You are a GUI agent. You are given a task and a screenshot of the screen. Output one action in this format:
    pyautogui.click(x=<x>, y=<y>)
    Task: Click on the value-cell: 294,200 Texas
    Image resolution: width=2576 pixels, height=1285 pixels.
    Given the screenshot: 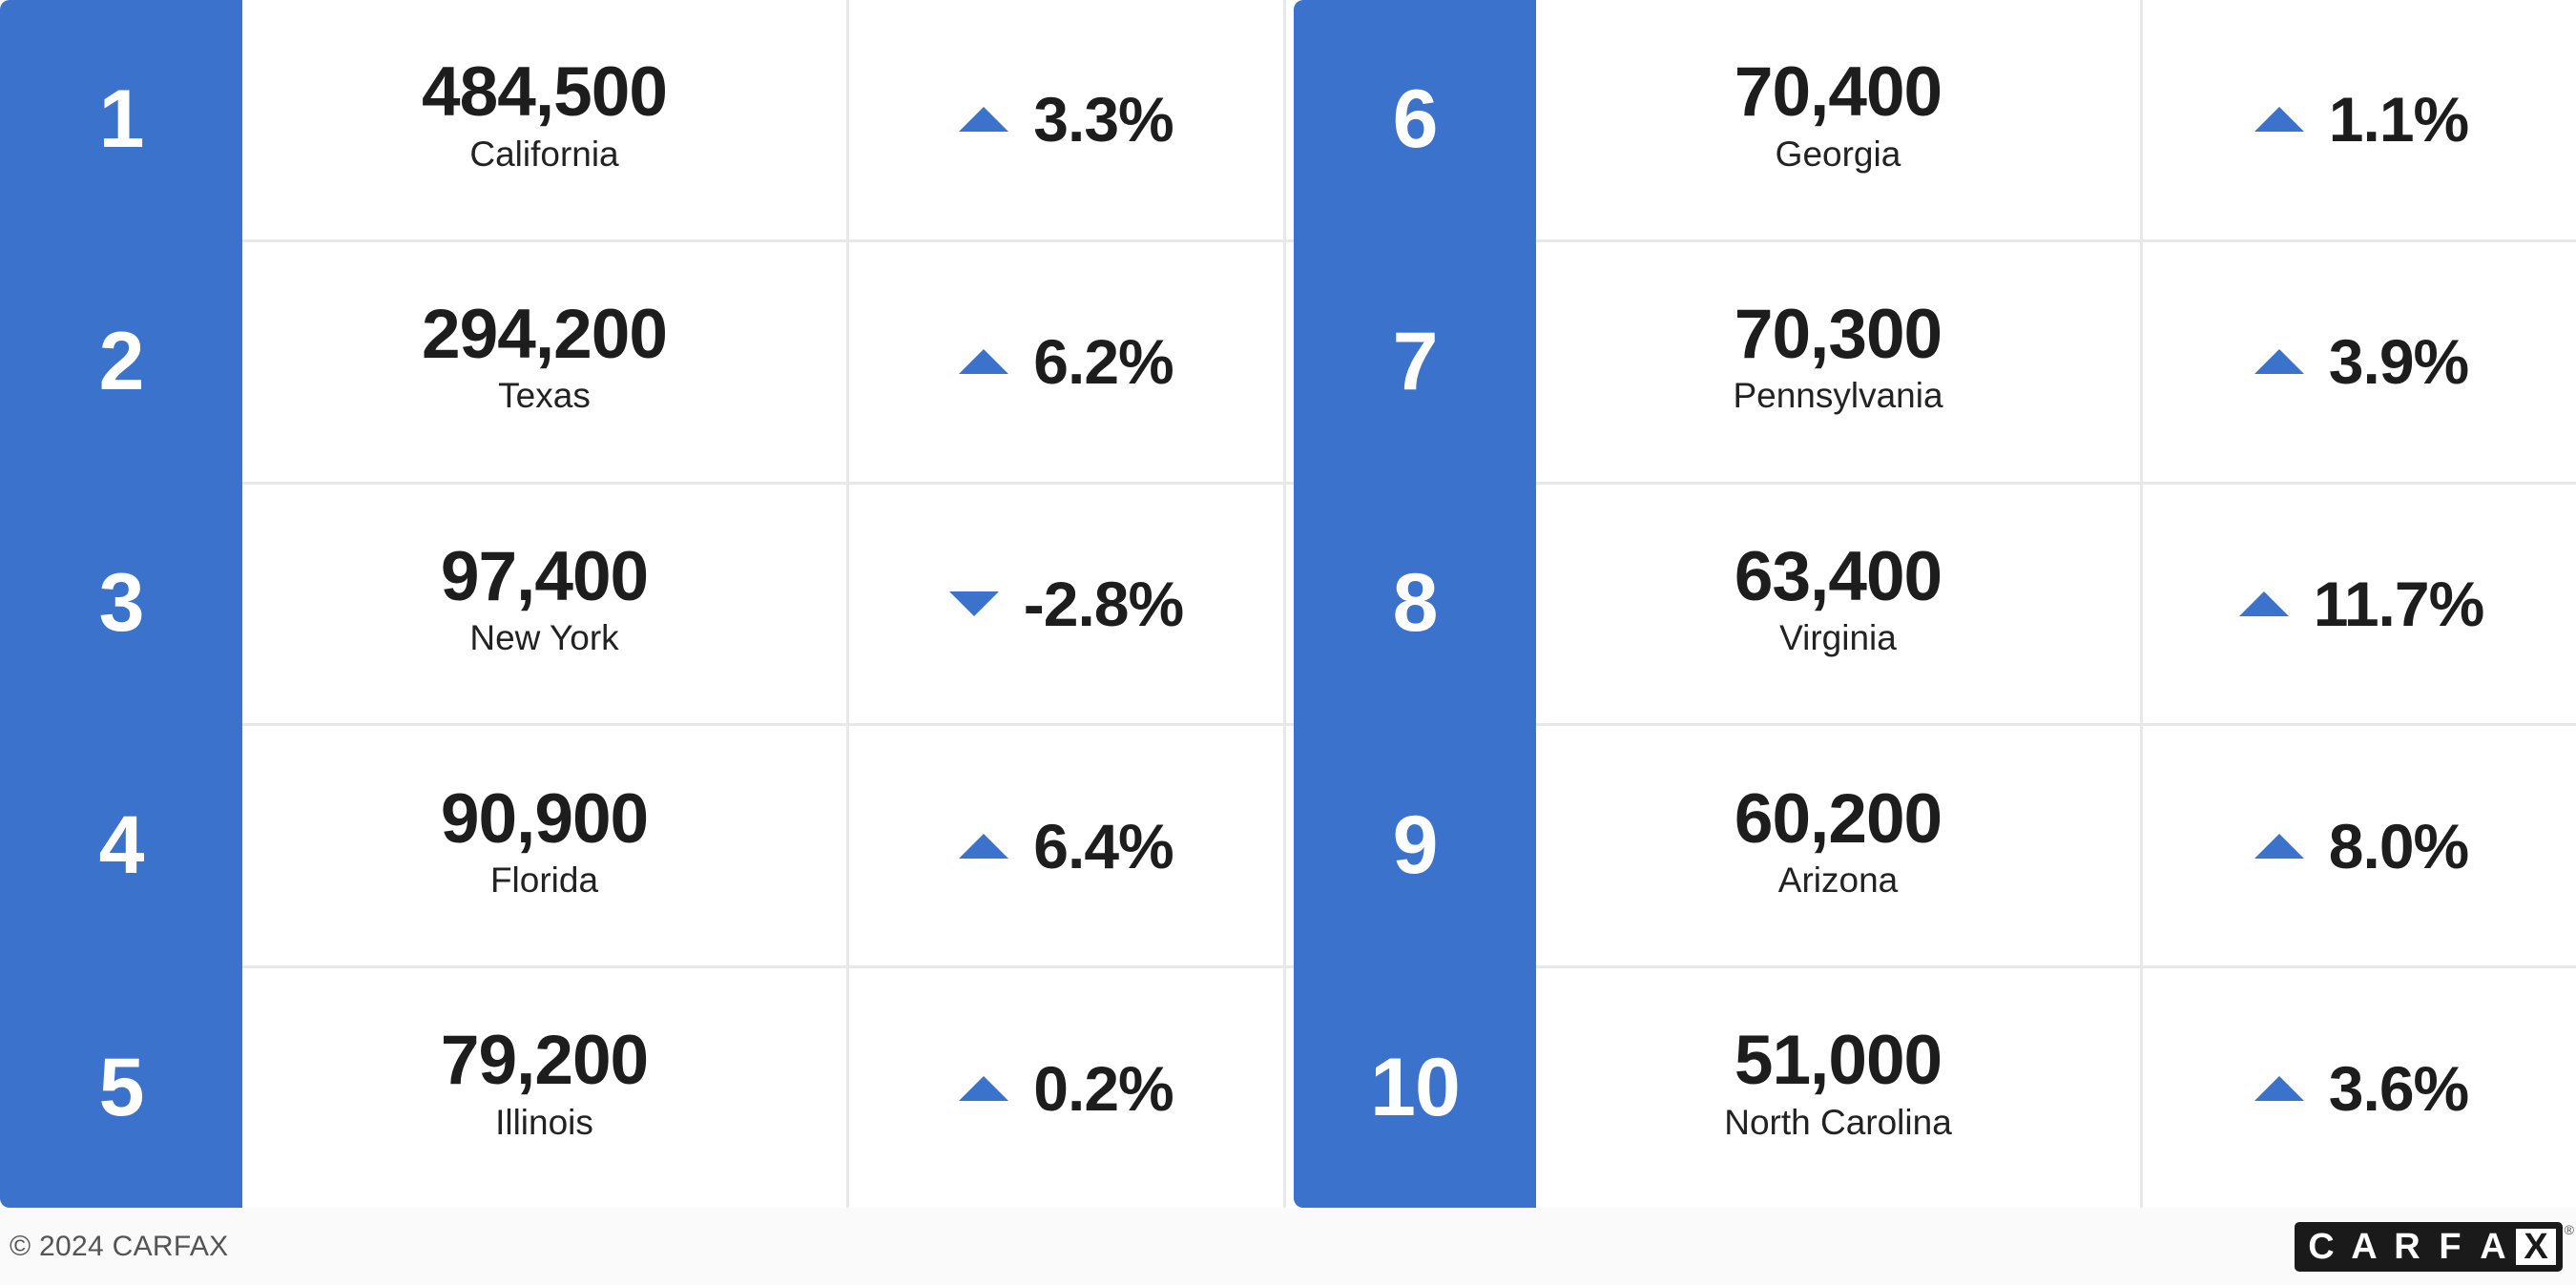 What is the action you would take?
    pyautogui.click(x=545, y=361)
    